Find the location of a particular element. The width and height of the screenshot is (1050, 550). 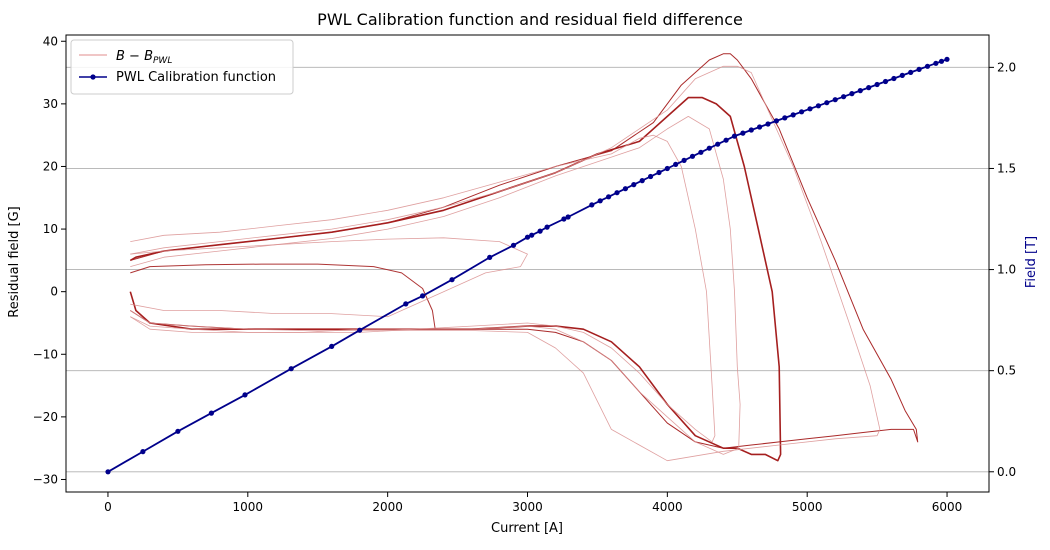

x-tick-label-2: 2000 is located at coordinates (387, 507).